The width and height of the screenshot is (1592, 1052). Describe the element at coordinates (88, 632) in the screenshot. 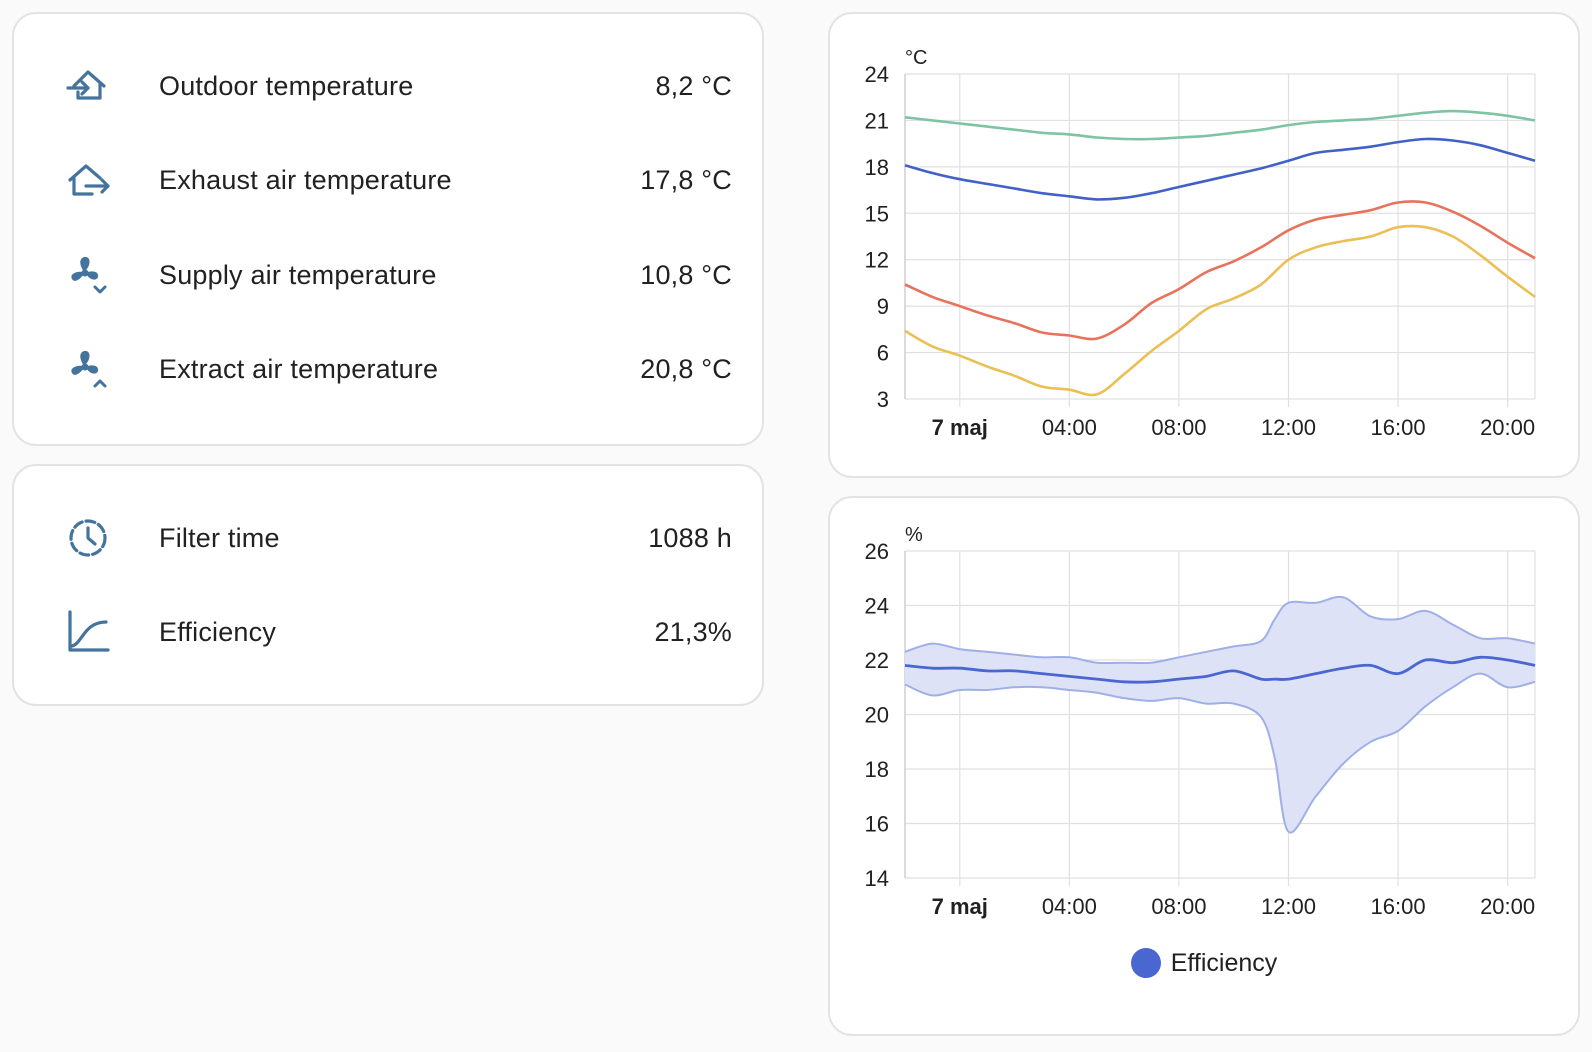

I see `chart-bell-curve-icon` at that location.